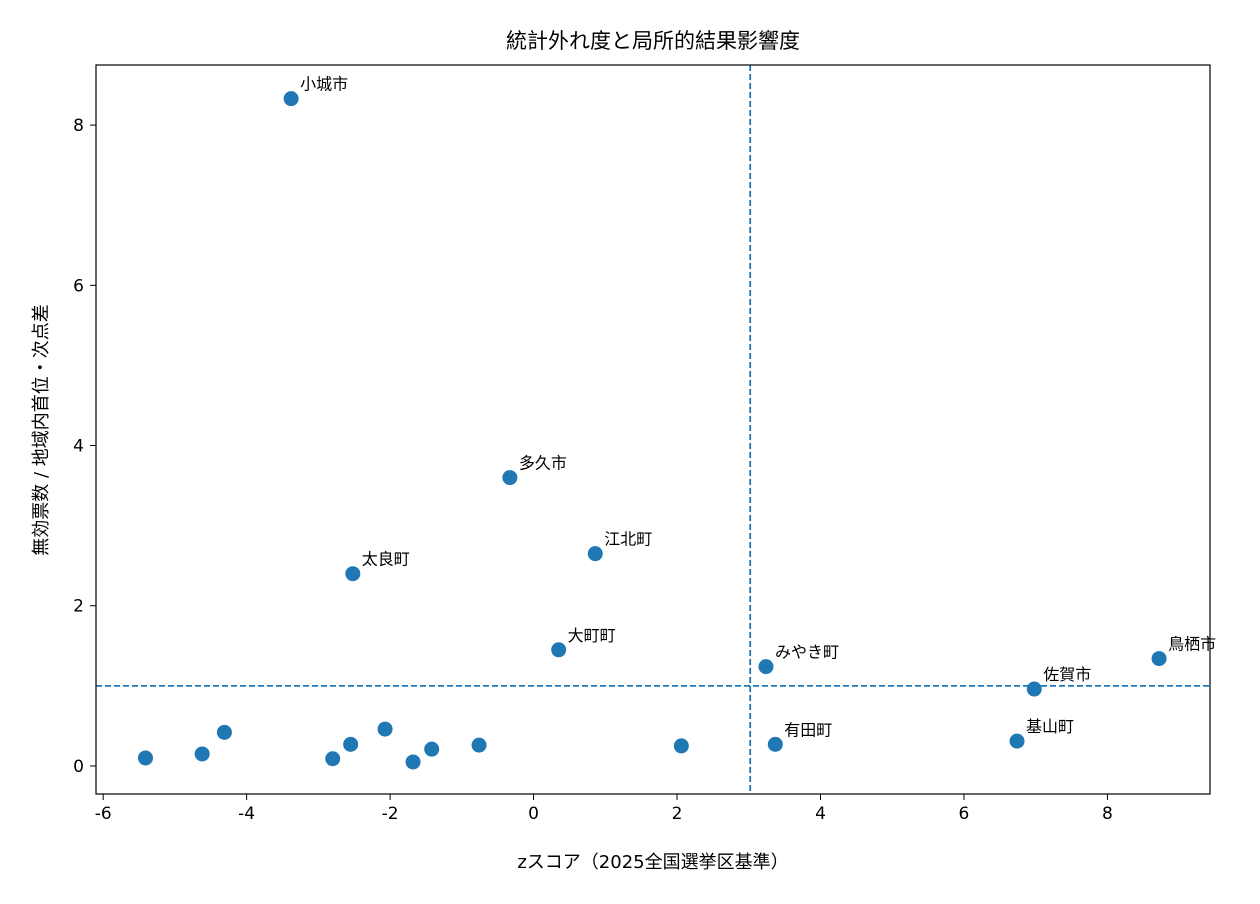 The width and height of the screenshot is (1260, 904). Describe the element at coordinates (390, 814) in the screenshot. I see `x-tick-label: -2` at that location.